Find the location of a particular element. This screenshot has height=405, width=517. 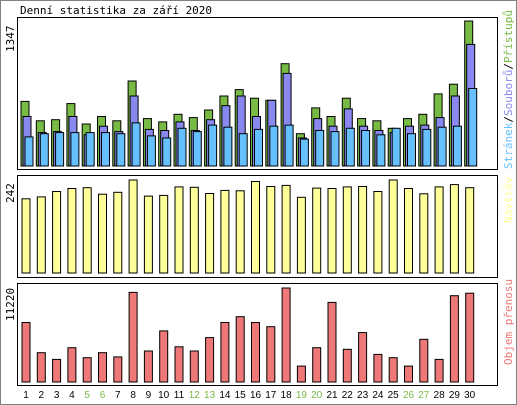

legend-hits: Přístupů is located at coordinates (508, 36).